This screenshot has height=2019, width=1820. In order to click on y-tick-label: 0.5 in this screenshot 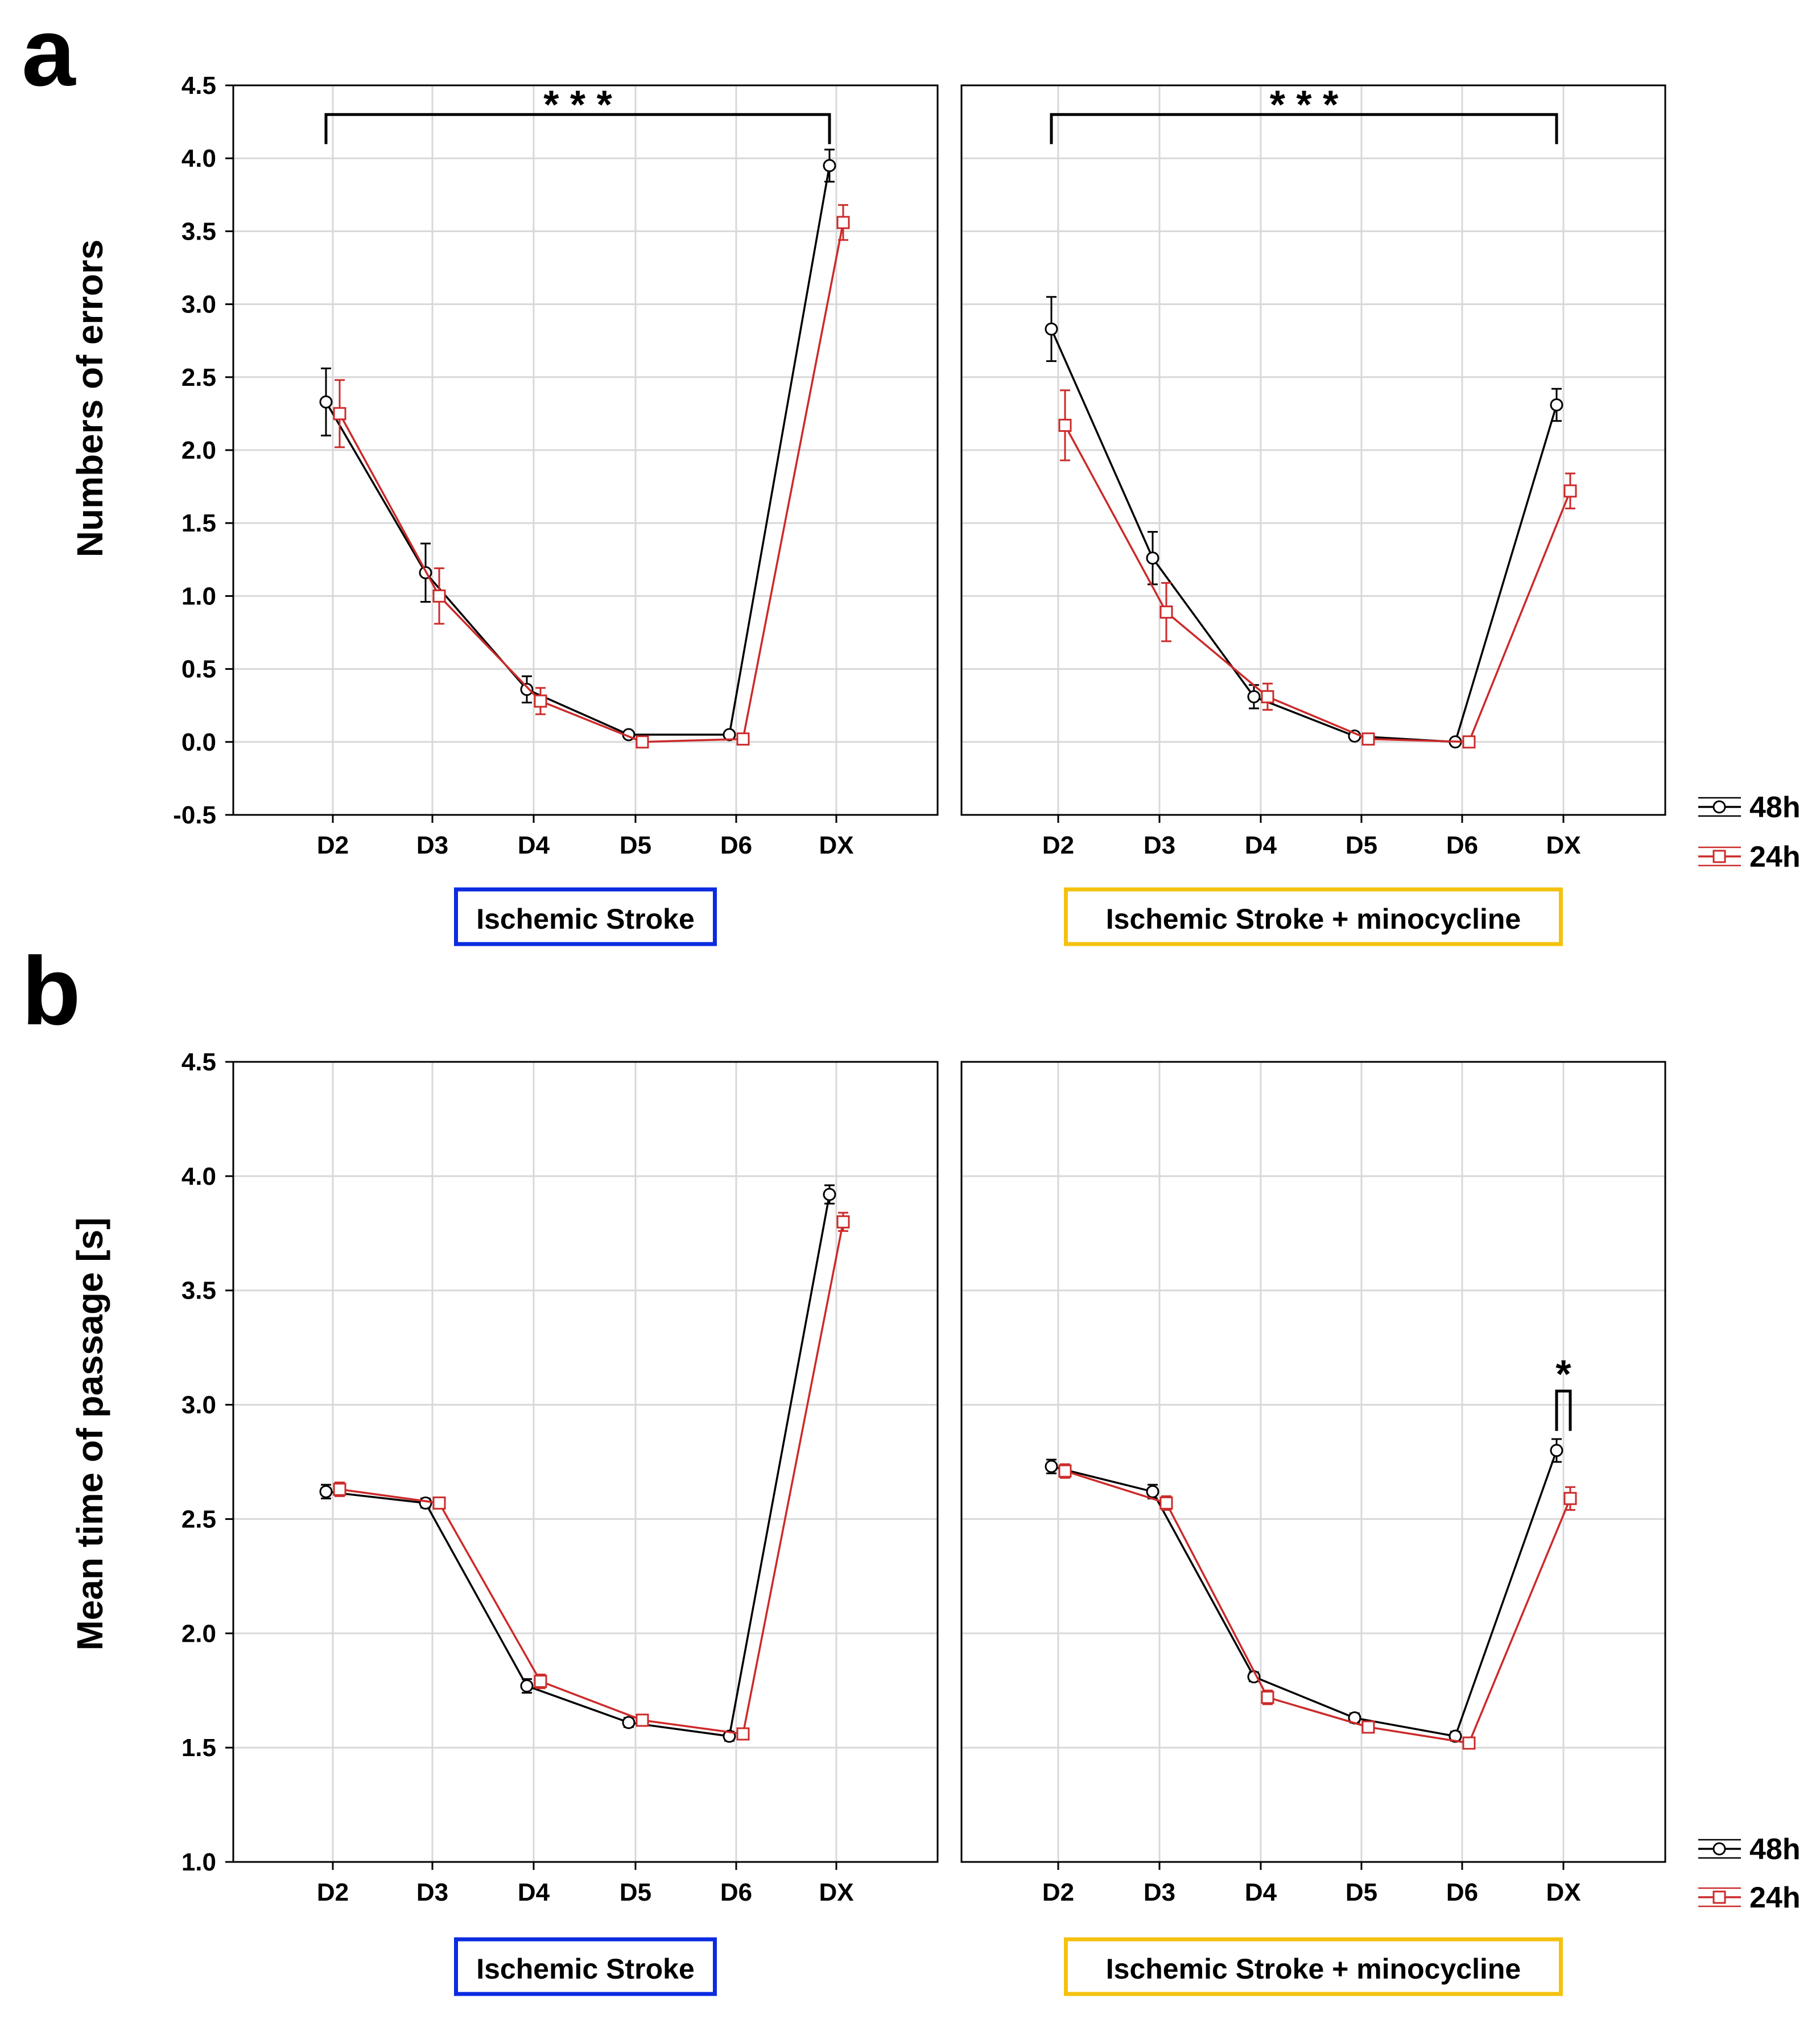, I will do `click(198, 669)`.